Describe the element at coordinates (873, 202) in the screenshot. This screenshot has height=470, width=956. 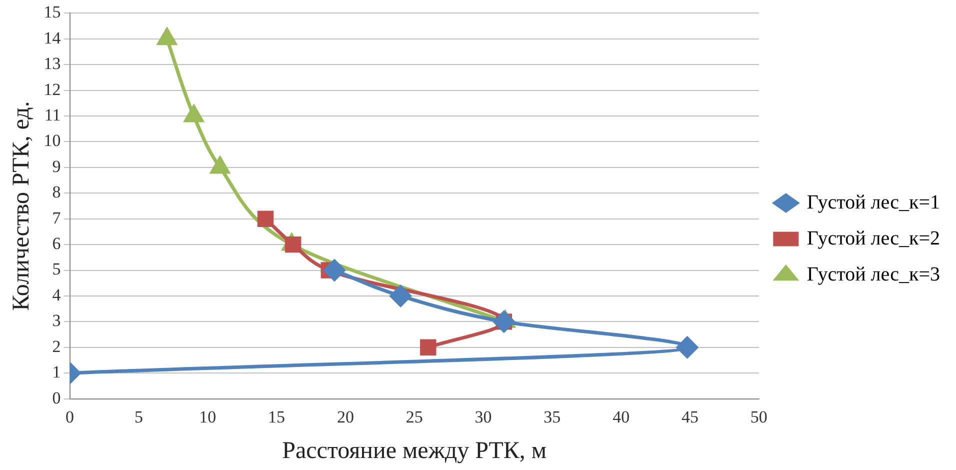
I see `legend-label: Густой лес_к=1` at that location.